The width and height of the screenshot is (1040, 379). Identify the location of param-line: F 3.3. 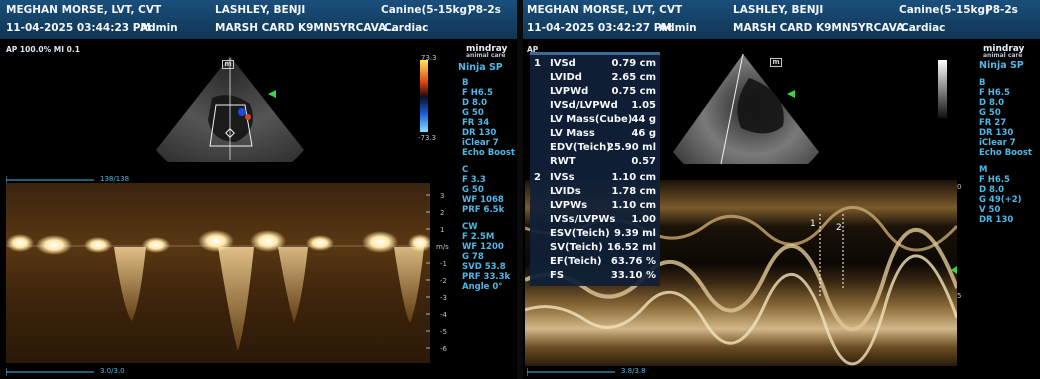
(474, 180).